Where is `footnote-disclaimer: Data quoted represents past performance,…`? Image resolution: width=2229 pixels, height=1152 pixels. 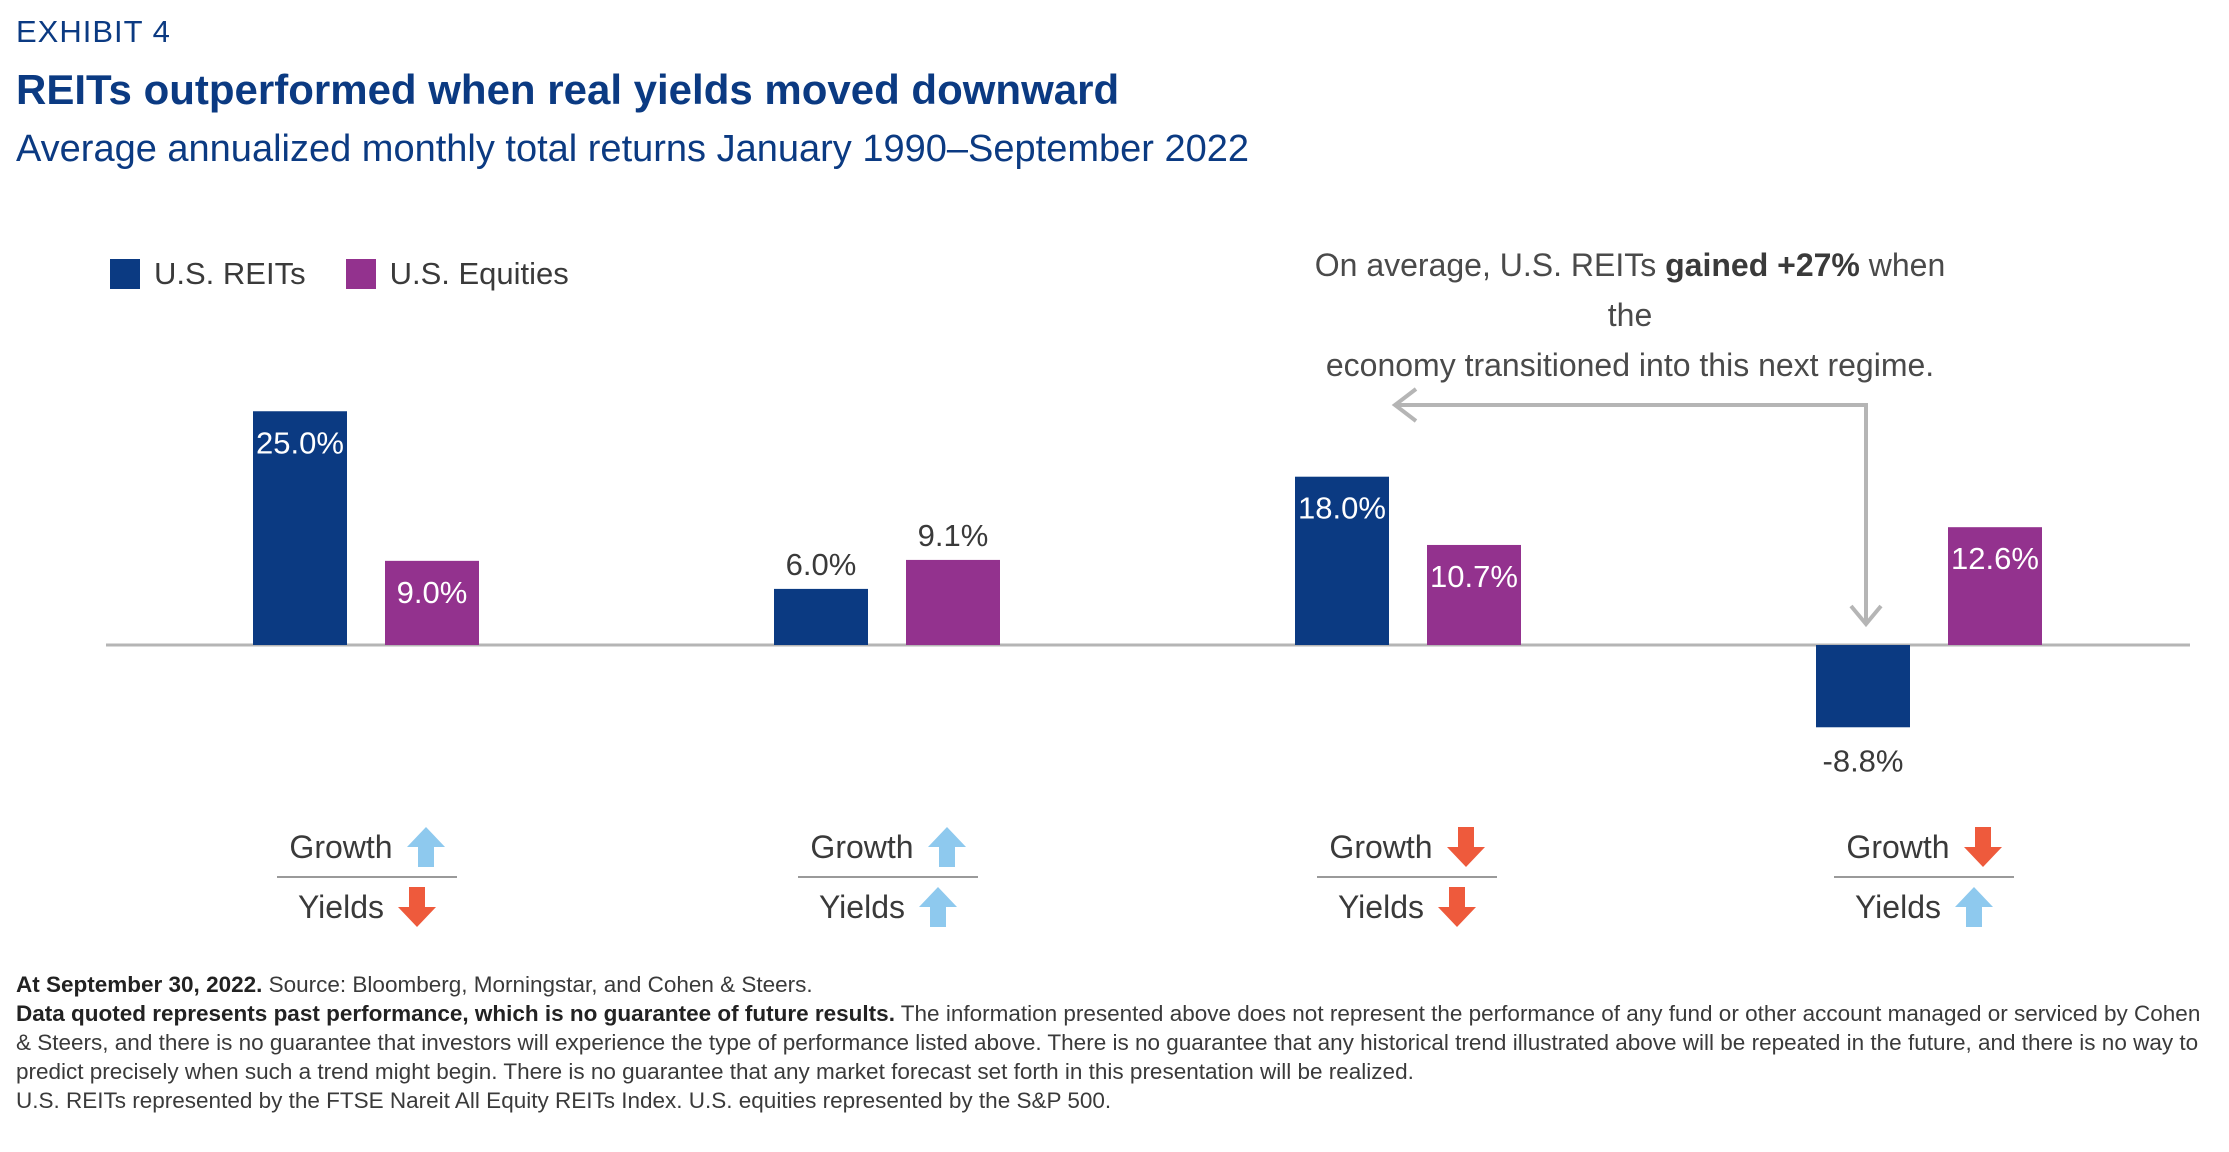 footnote-disclaimer: Data quoted represents past performance,… is located at coordinates (1116, 1042).